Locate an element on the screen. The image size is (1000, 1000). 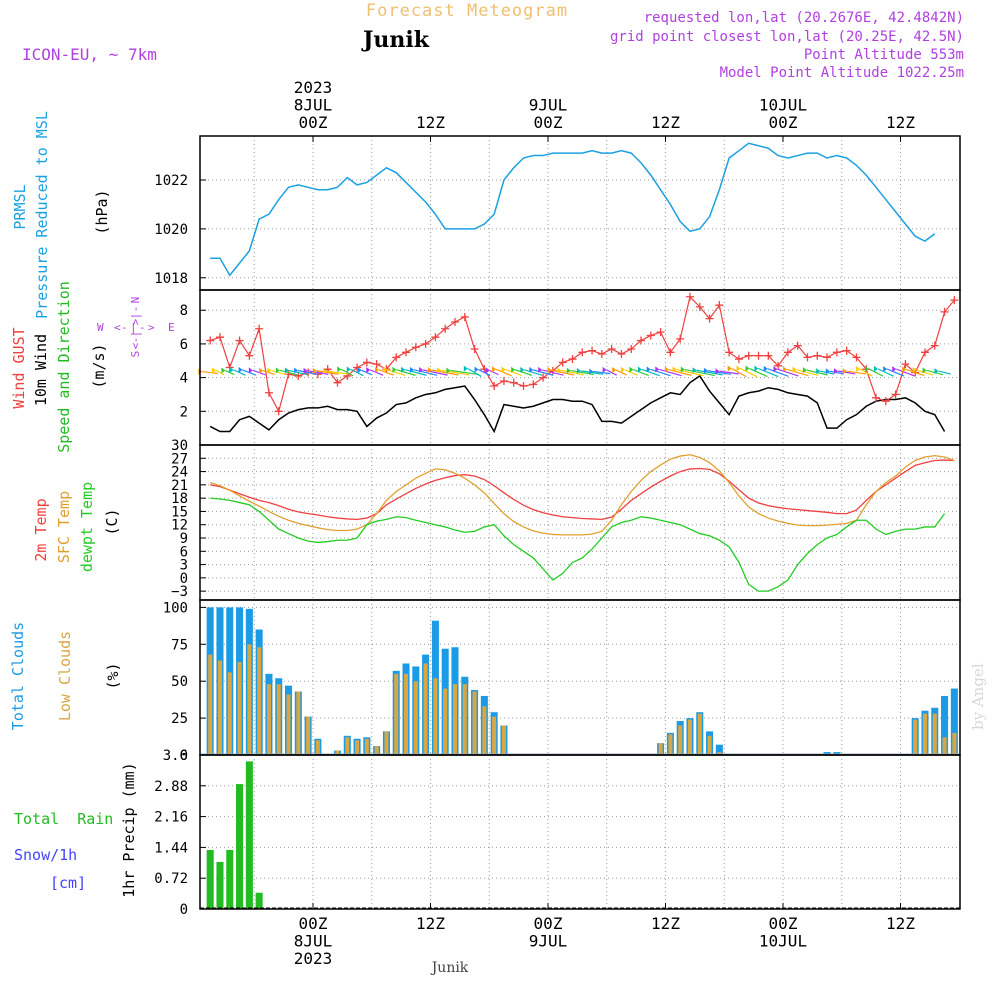
pressure-ytick-label: 1020 is located at coordinates (171, 230).